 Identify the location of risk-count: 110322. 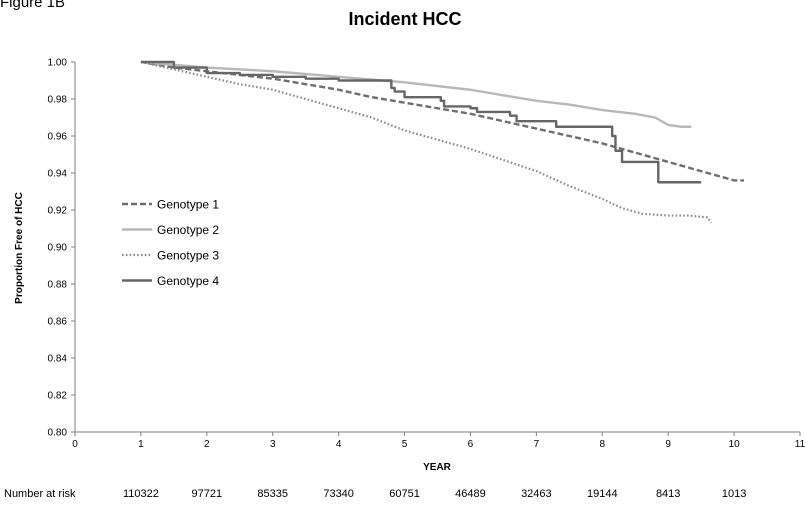
(141, 494).